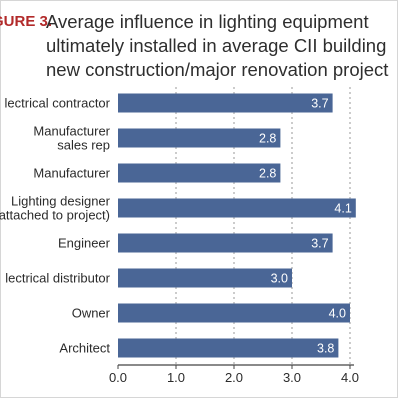 The image size is (400, 400). Describe the element at coordinates (84, 348) in the screenshot. I see `category-label: Architect` at that location.